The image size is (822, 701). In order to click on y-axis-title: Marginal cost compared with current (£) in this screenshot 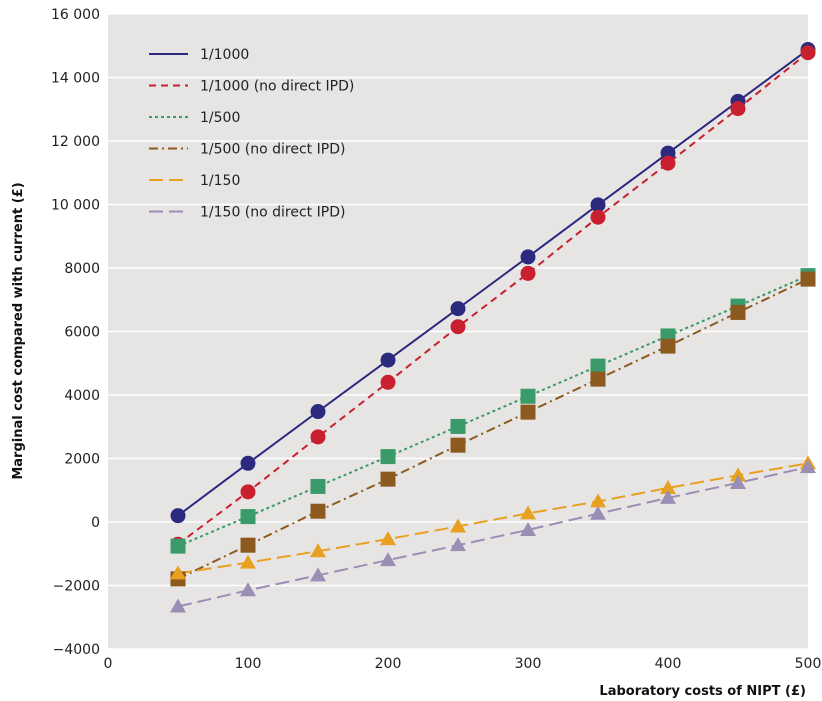, I will do `click(18, 330)`.